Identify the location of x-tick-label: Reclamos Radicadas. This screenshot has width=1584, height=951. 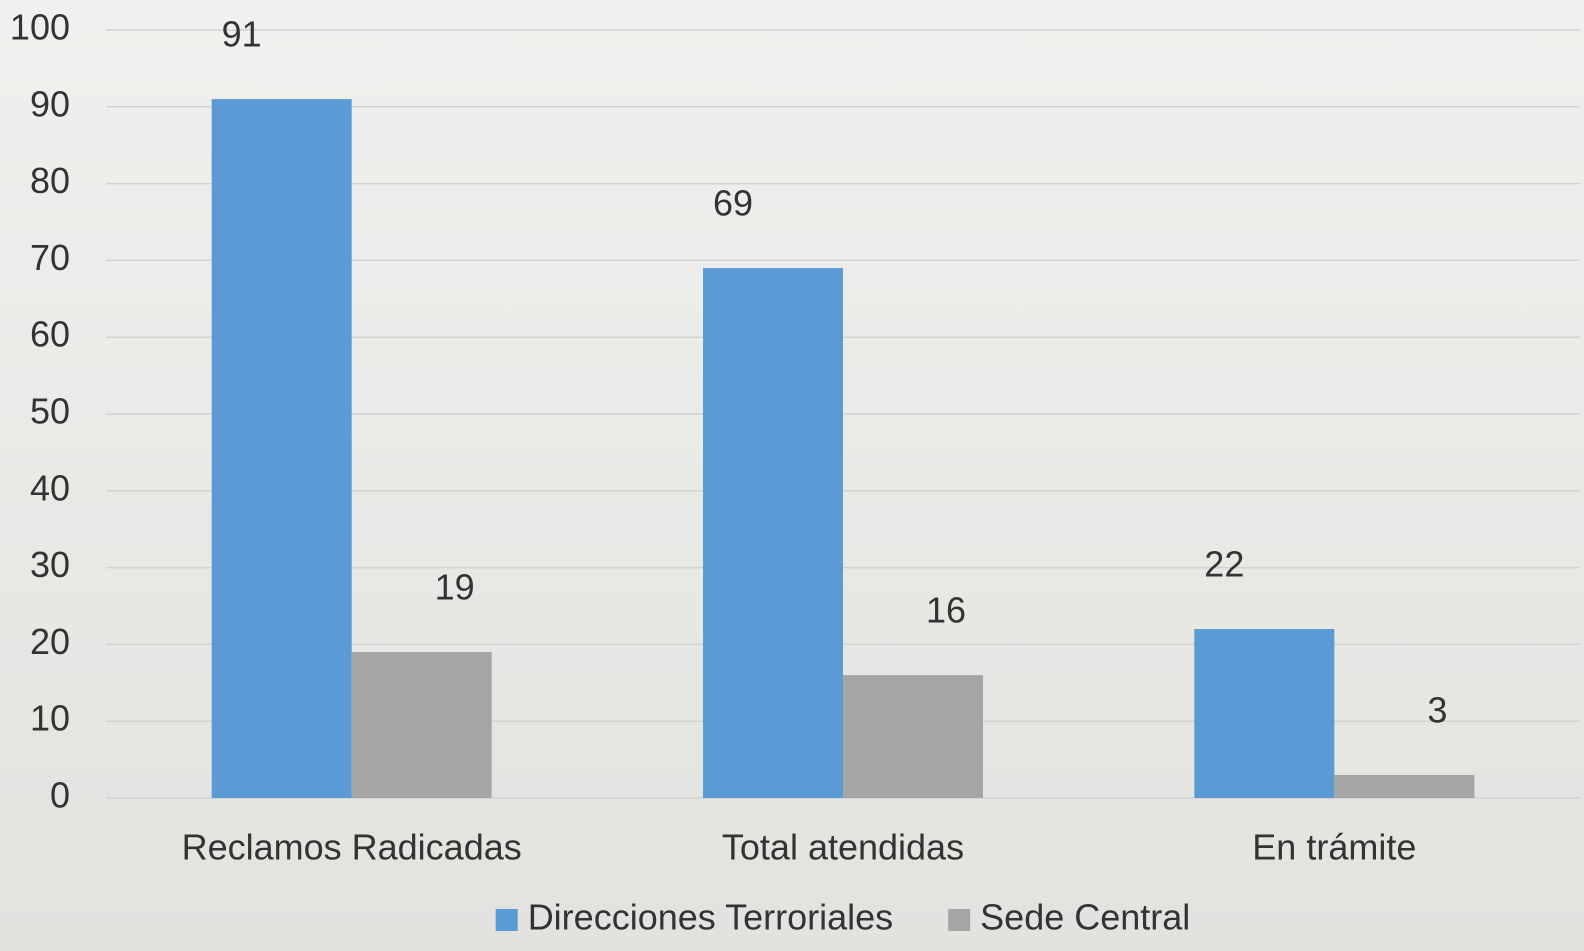
(352, 847).